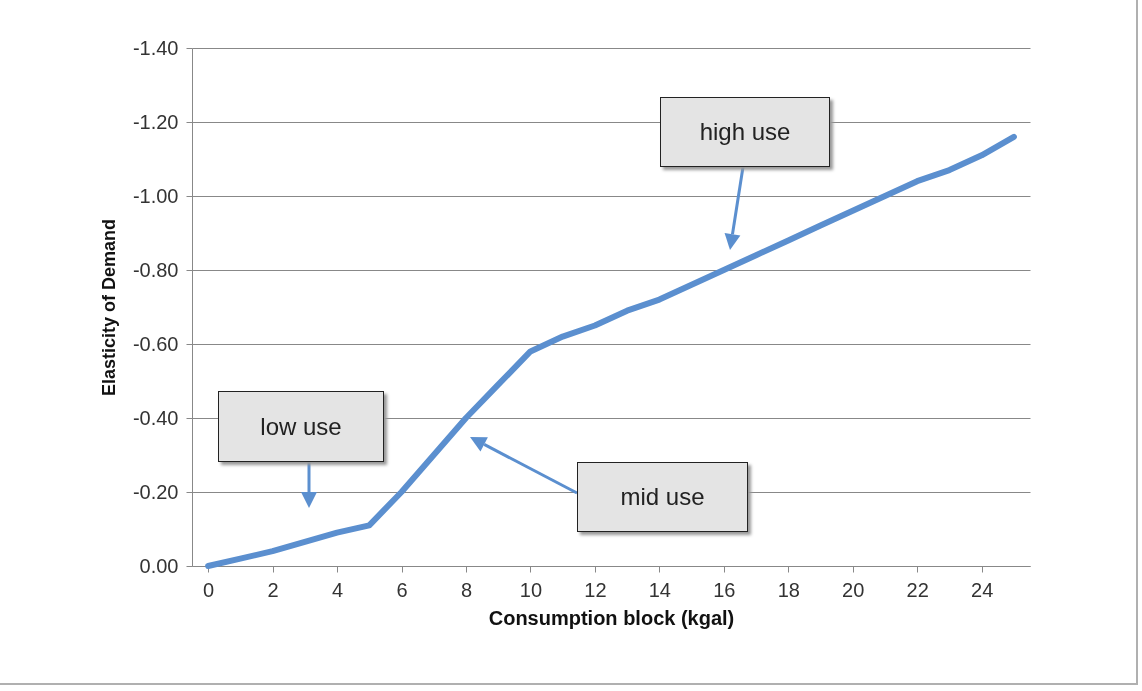 The width and height of the screenshot is (1142, 691). Describe the element at coordinates (853, 589) in the screenshot. I see `x-tick-label: 20` at that location.